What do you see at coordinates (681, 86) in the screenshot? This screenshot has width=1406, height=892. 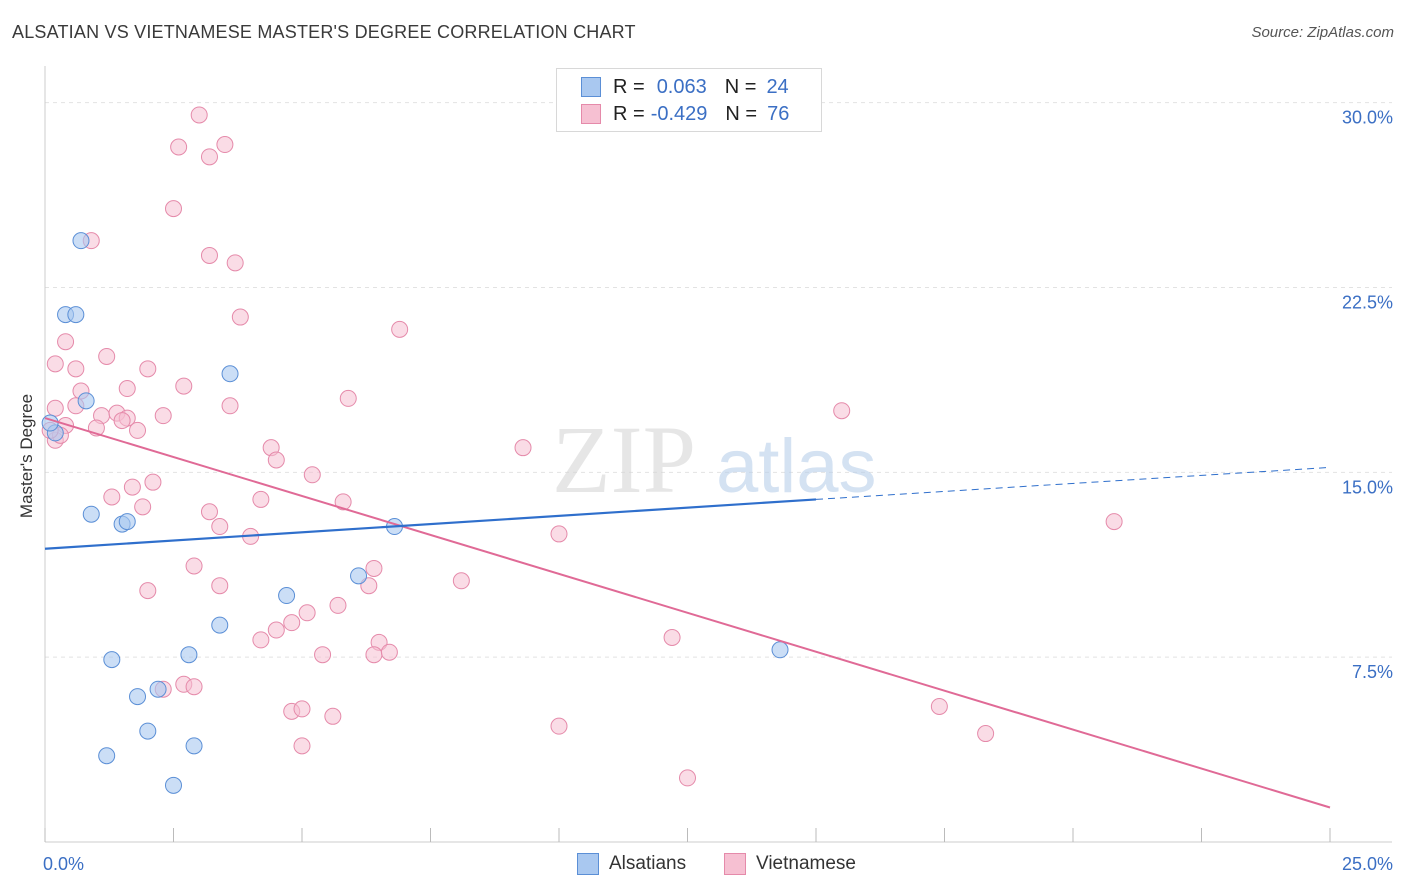 I see `alsatians-r-value: 0.063` at bounding box center [681, 86].